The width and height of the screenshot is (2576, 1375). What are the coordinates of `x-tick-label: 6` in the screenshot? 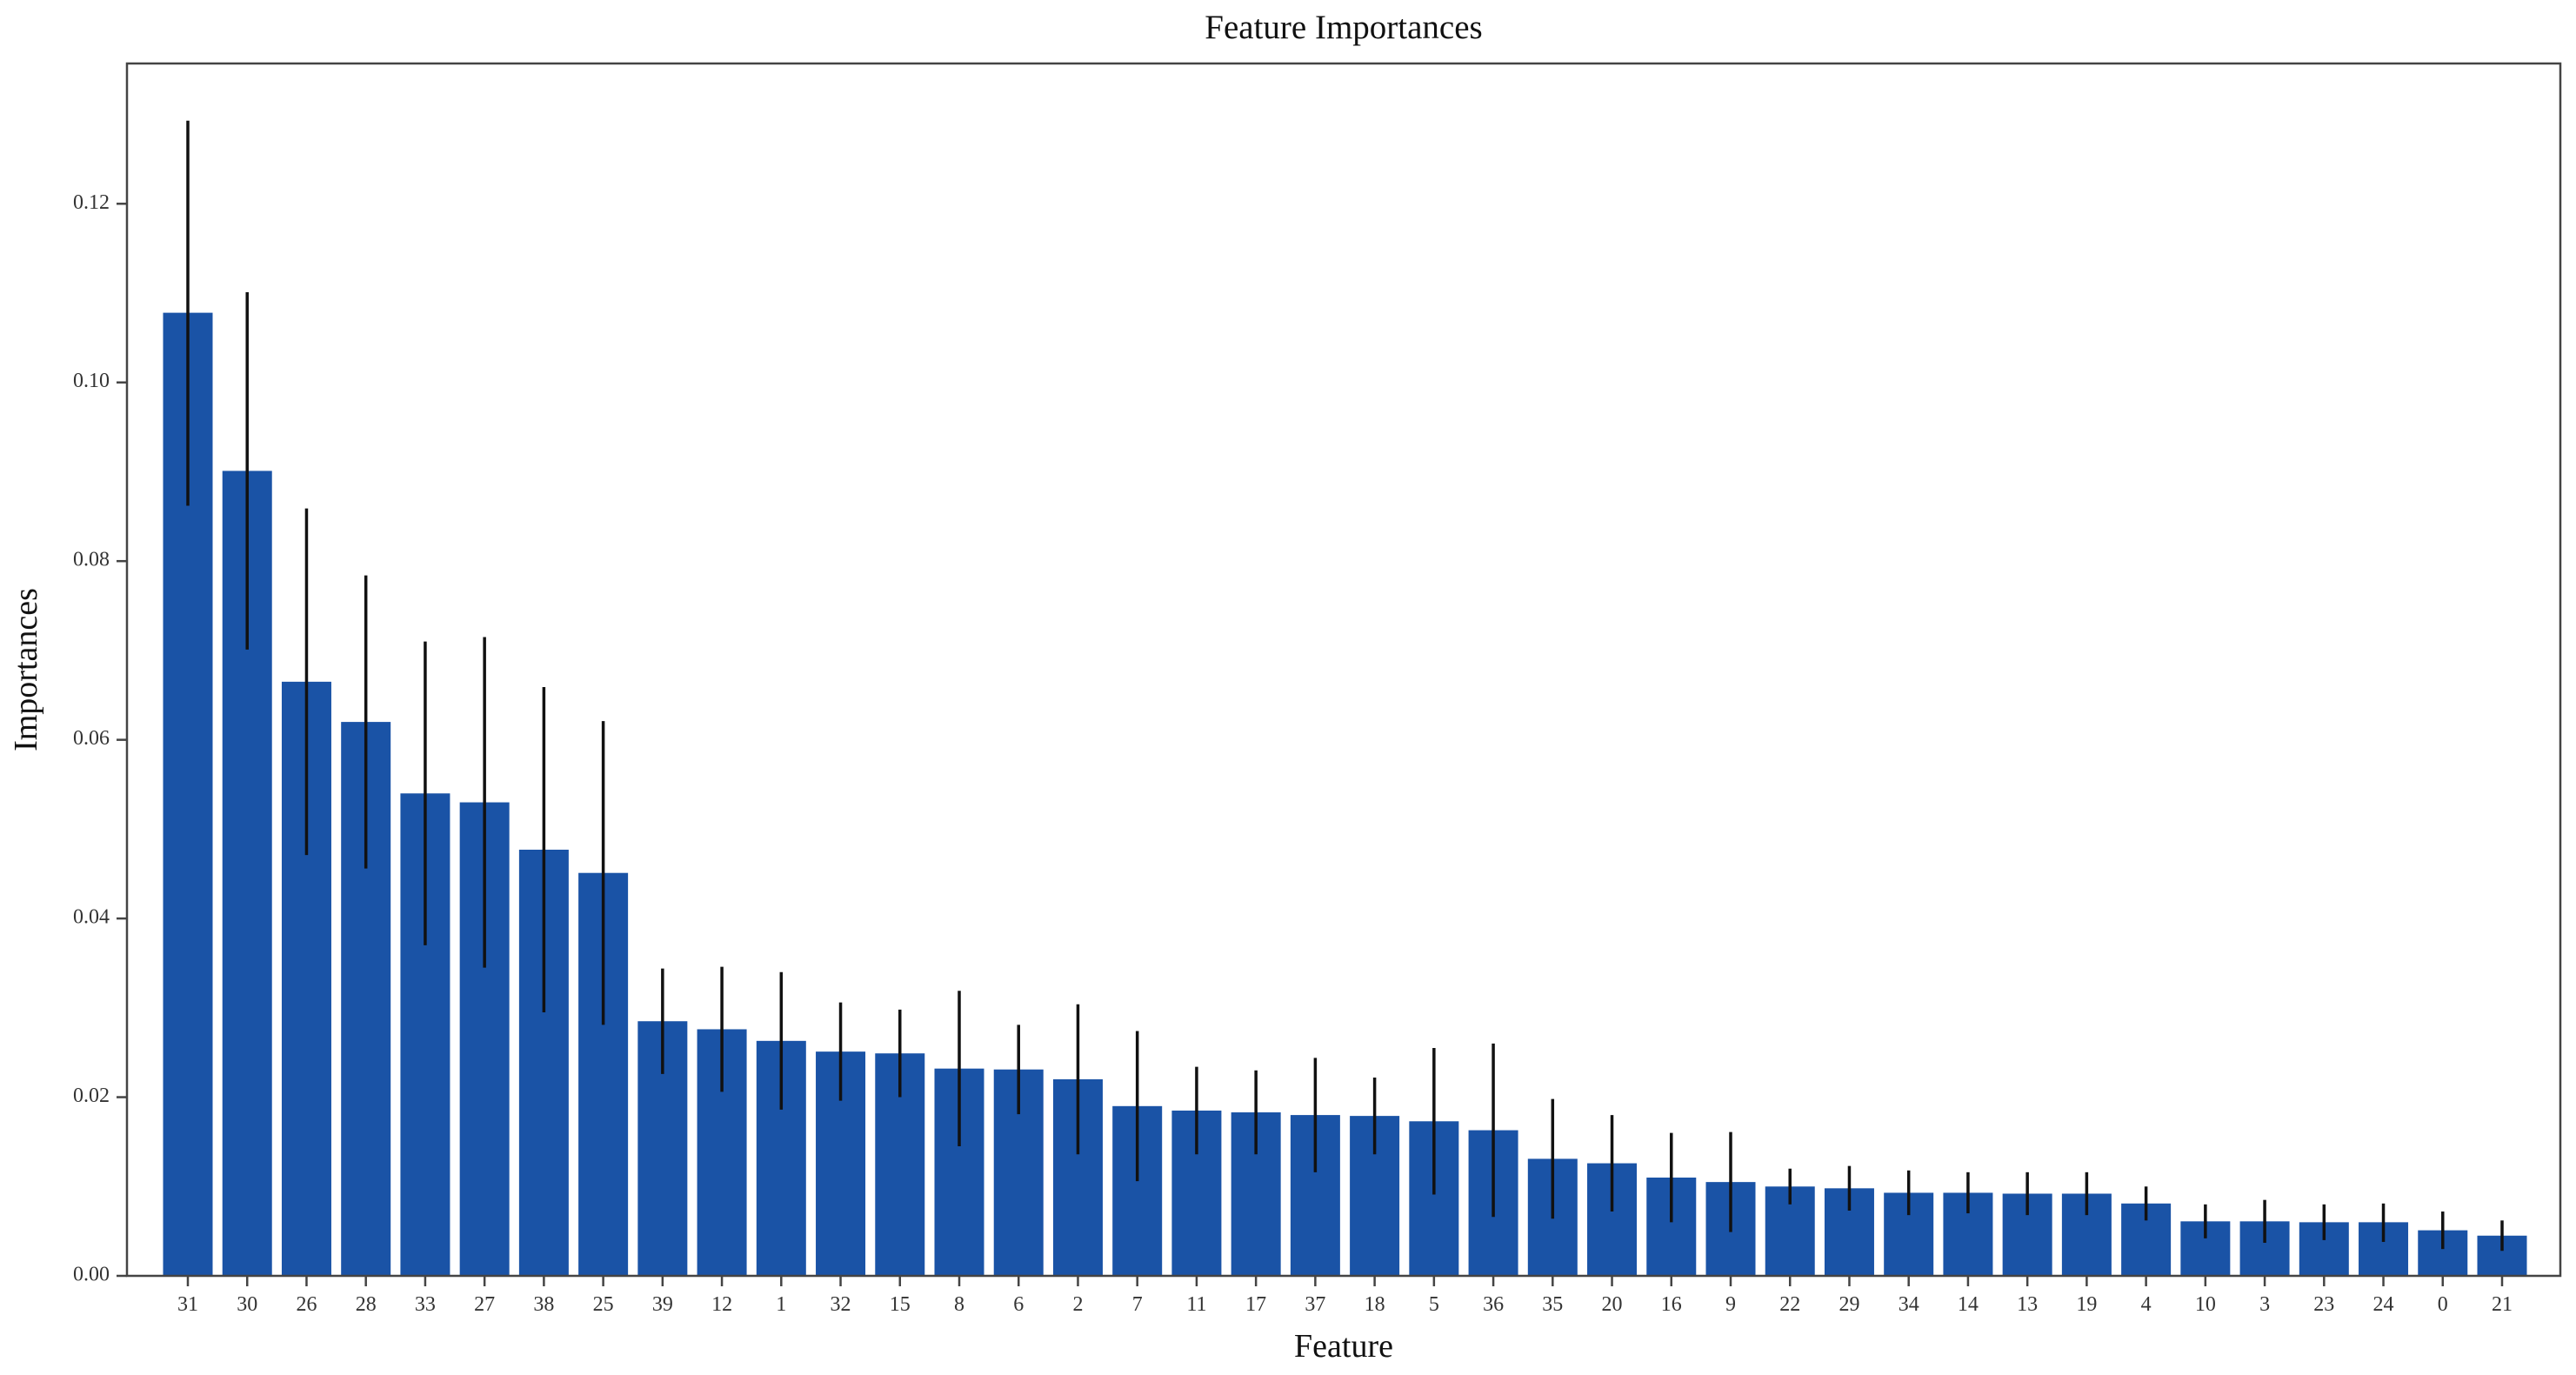 It's located at (1018, 1305).